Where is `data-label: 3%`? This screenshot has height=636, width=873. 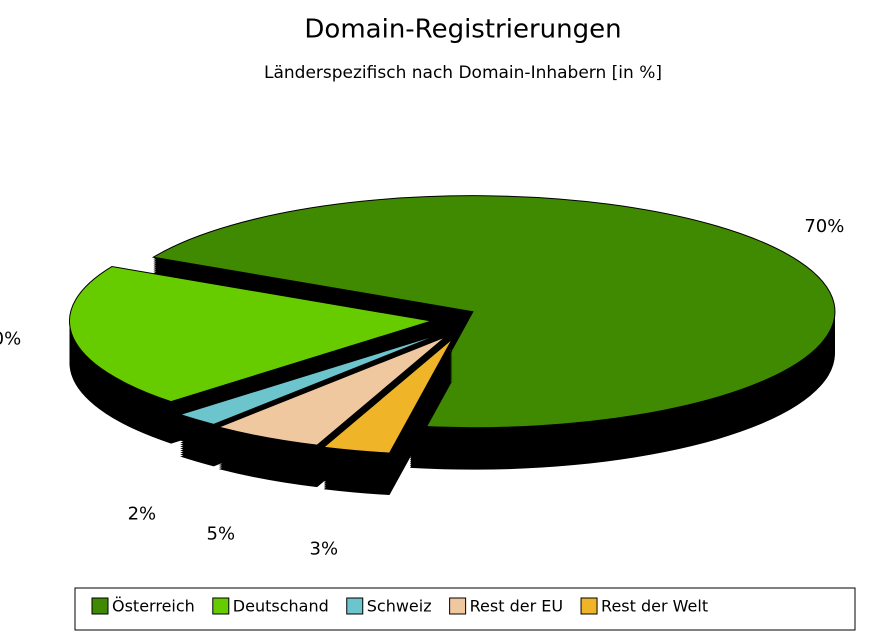 data-label: 3% is located at coordinates (324, 548).